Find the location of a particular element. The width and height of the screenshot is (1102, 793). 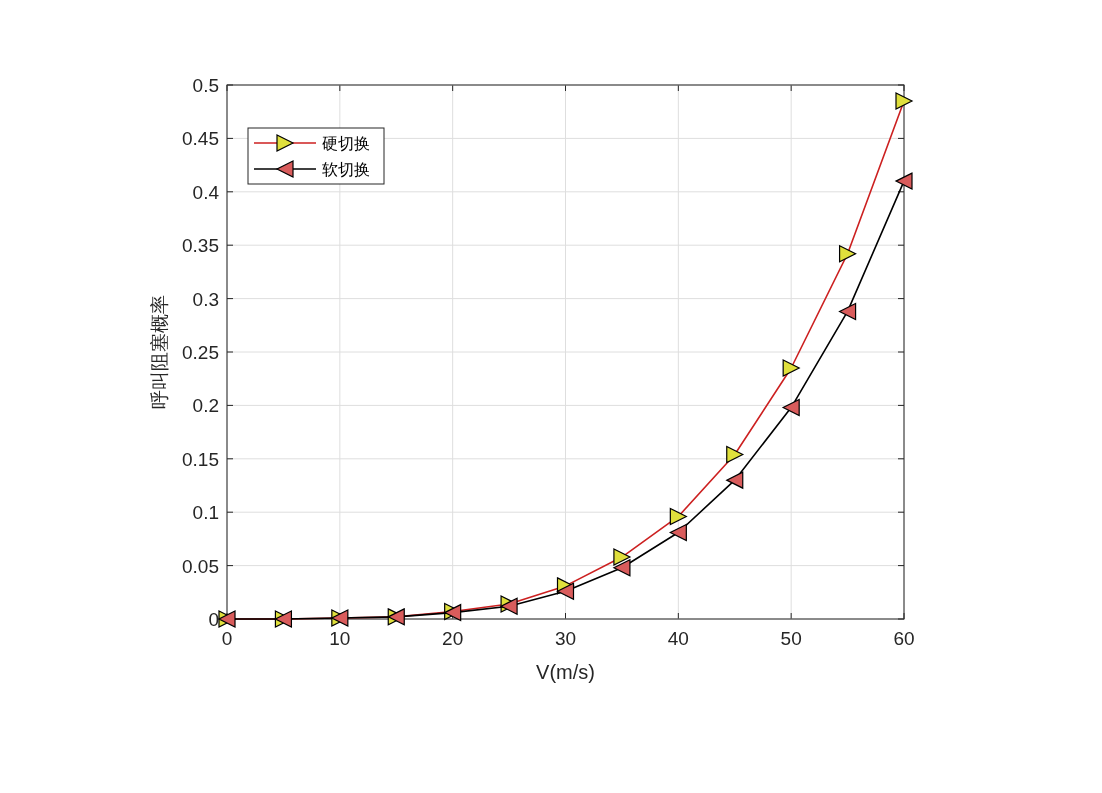

x-tick-label: 60 is located at coordinates (904, 638).